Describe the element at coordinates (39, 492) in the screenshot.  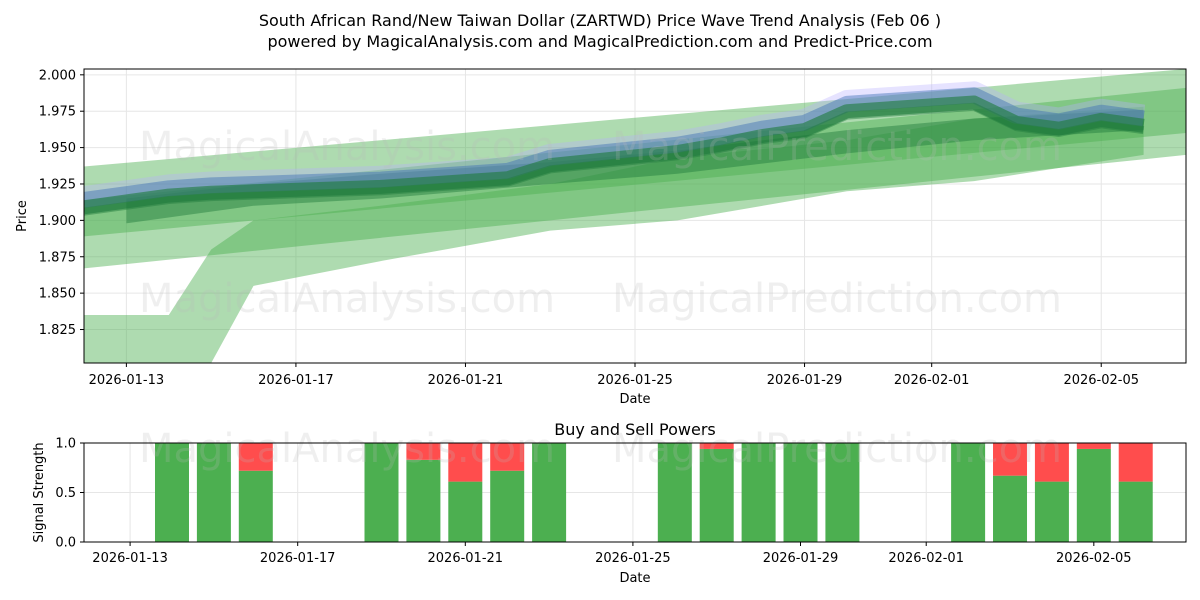
I see `signal-y-axis-label: Signal Strength` at that location.